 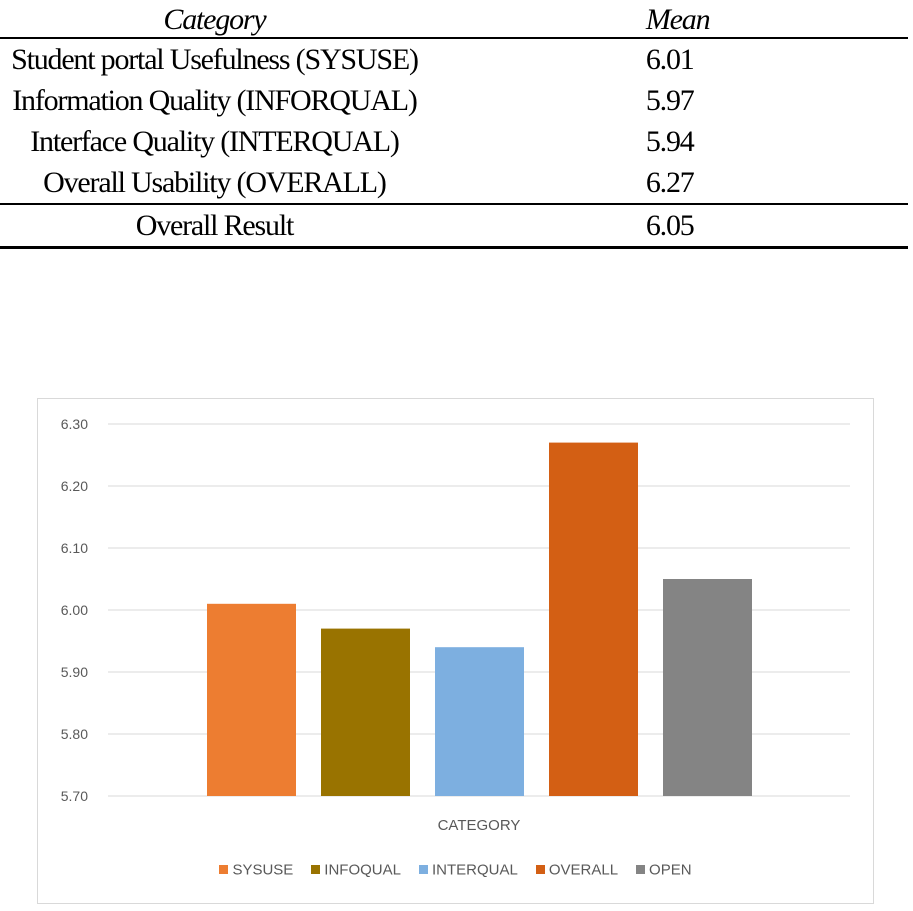 I want to click on table-row: Overall Usability (OVERALL) 6.27, so click(x=454, y=183).